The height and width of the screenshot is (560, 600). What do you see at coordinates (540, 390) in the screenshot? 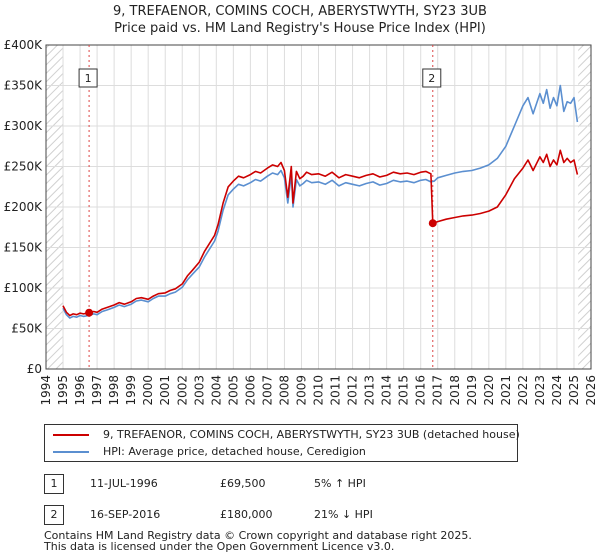
I see `x-tick-label: 2023` at bounding box center [540, 390].